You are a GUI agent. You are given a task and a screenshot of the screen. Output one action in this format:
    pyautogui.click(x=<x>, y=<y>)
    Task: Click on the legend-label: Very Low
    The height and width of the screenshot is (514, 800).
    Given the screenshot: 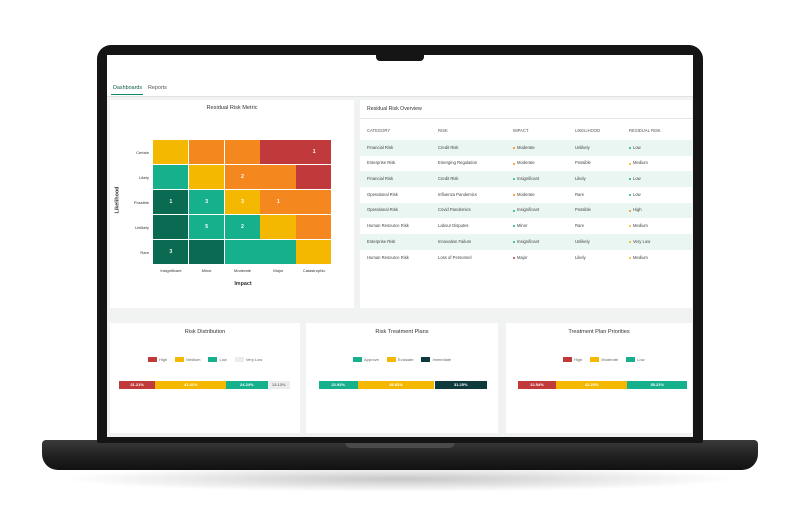 What is the action you would take?
    pyautogui.click(x=254, y=359)
    